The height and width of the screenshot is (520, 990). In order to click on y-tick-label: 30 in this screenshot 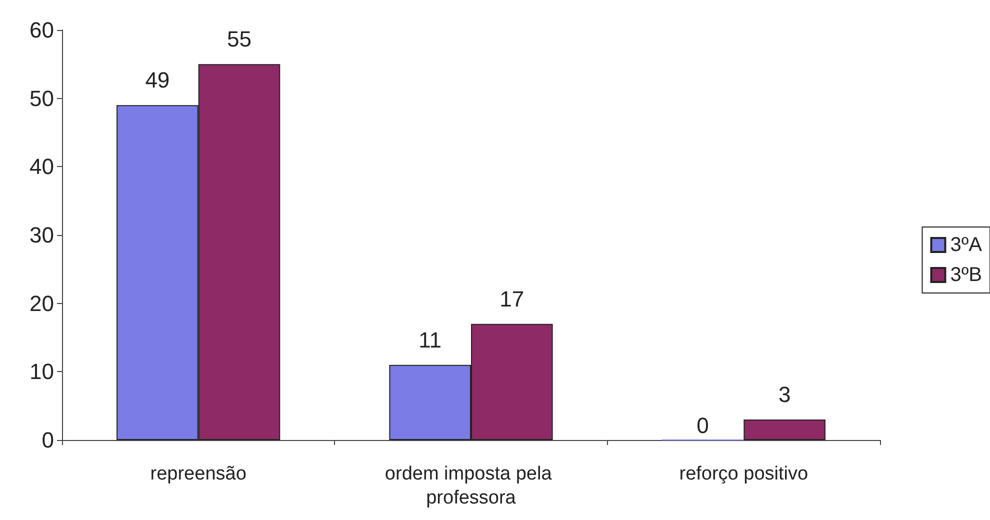, I will do `click(42, 235)`.